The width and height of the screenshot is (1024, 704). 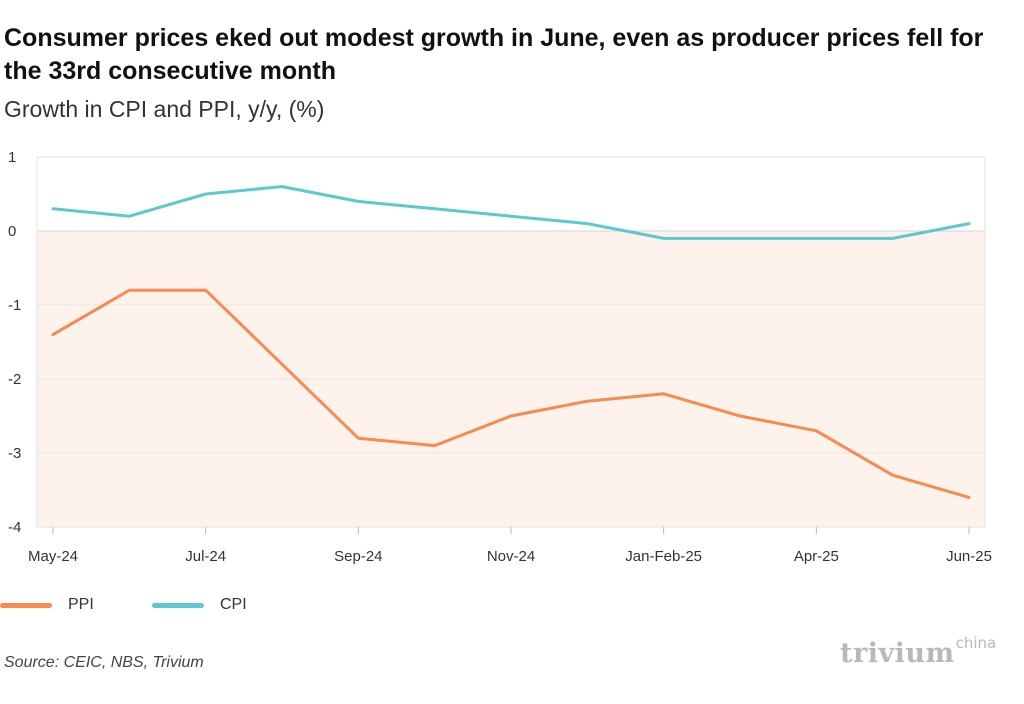 What do you see at coordinates (358, 556) in the screenshot?
I see `x-tick-label: Sep-24` at bounding box center [358, 556].